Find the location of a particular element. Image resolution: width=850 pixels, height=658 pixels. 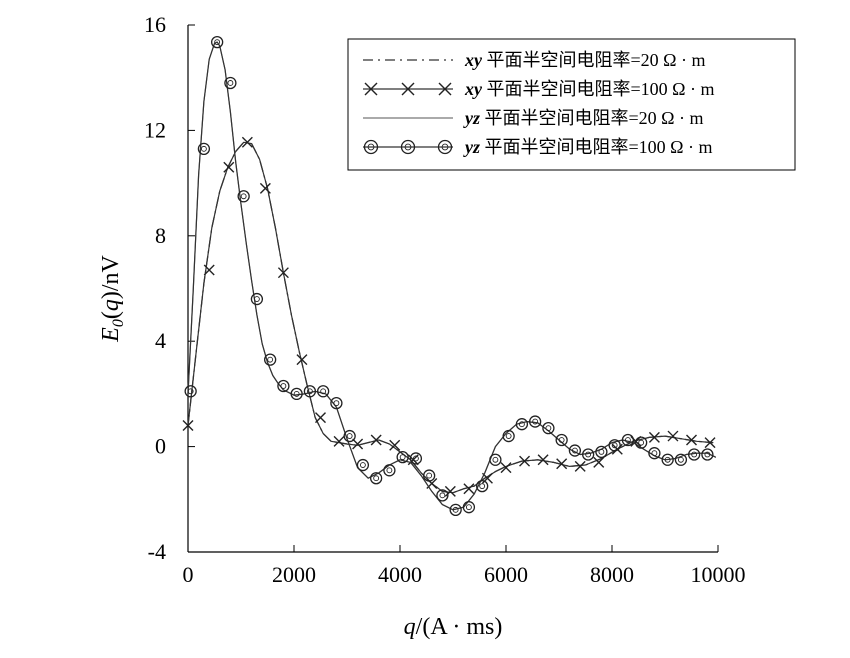

legend-label: xy 平面半空间电阻率=100 Ω · m is located at coordinates (589, 89).